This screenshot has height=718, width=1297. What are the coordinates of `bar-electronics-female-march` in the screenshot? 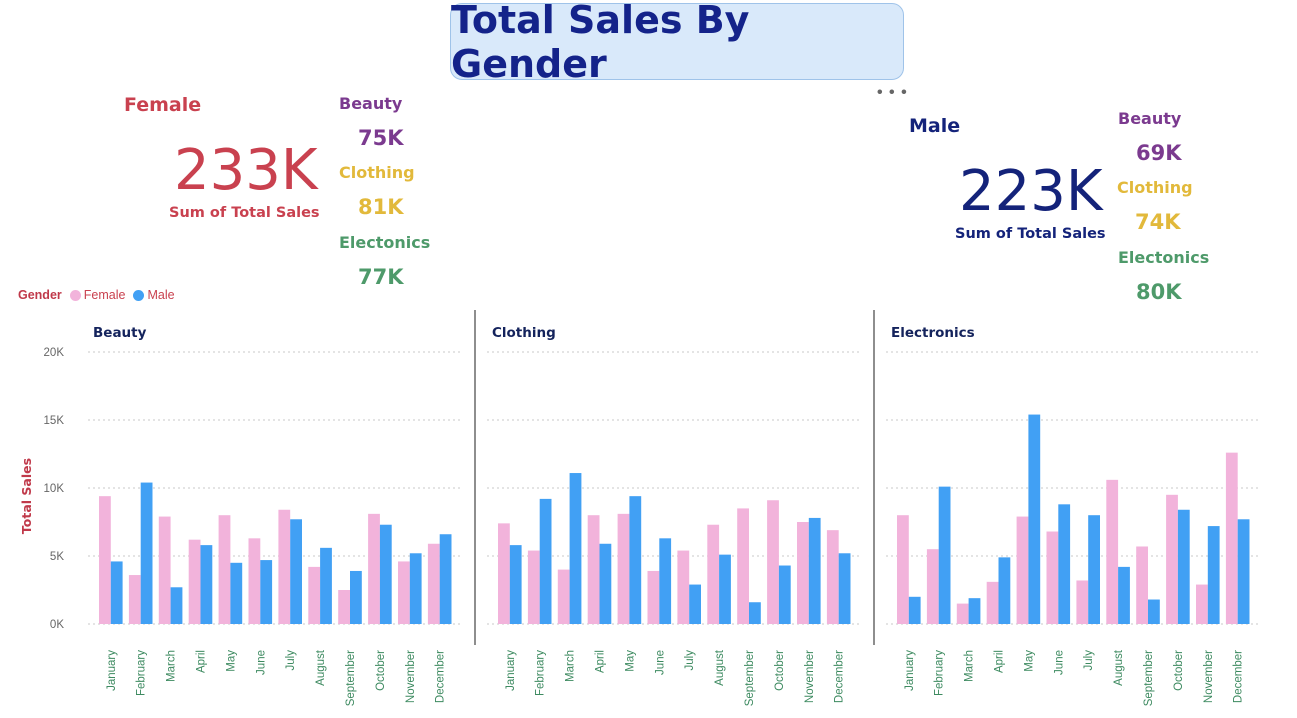 It's located at (962, 613).